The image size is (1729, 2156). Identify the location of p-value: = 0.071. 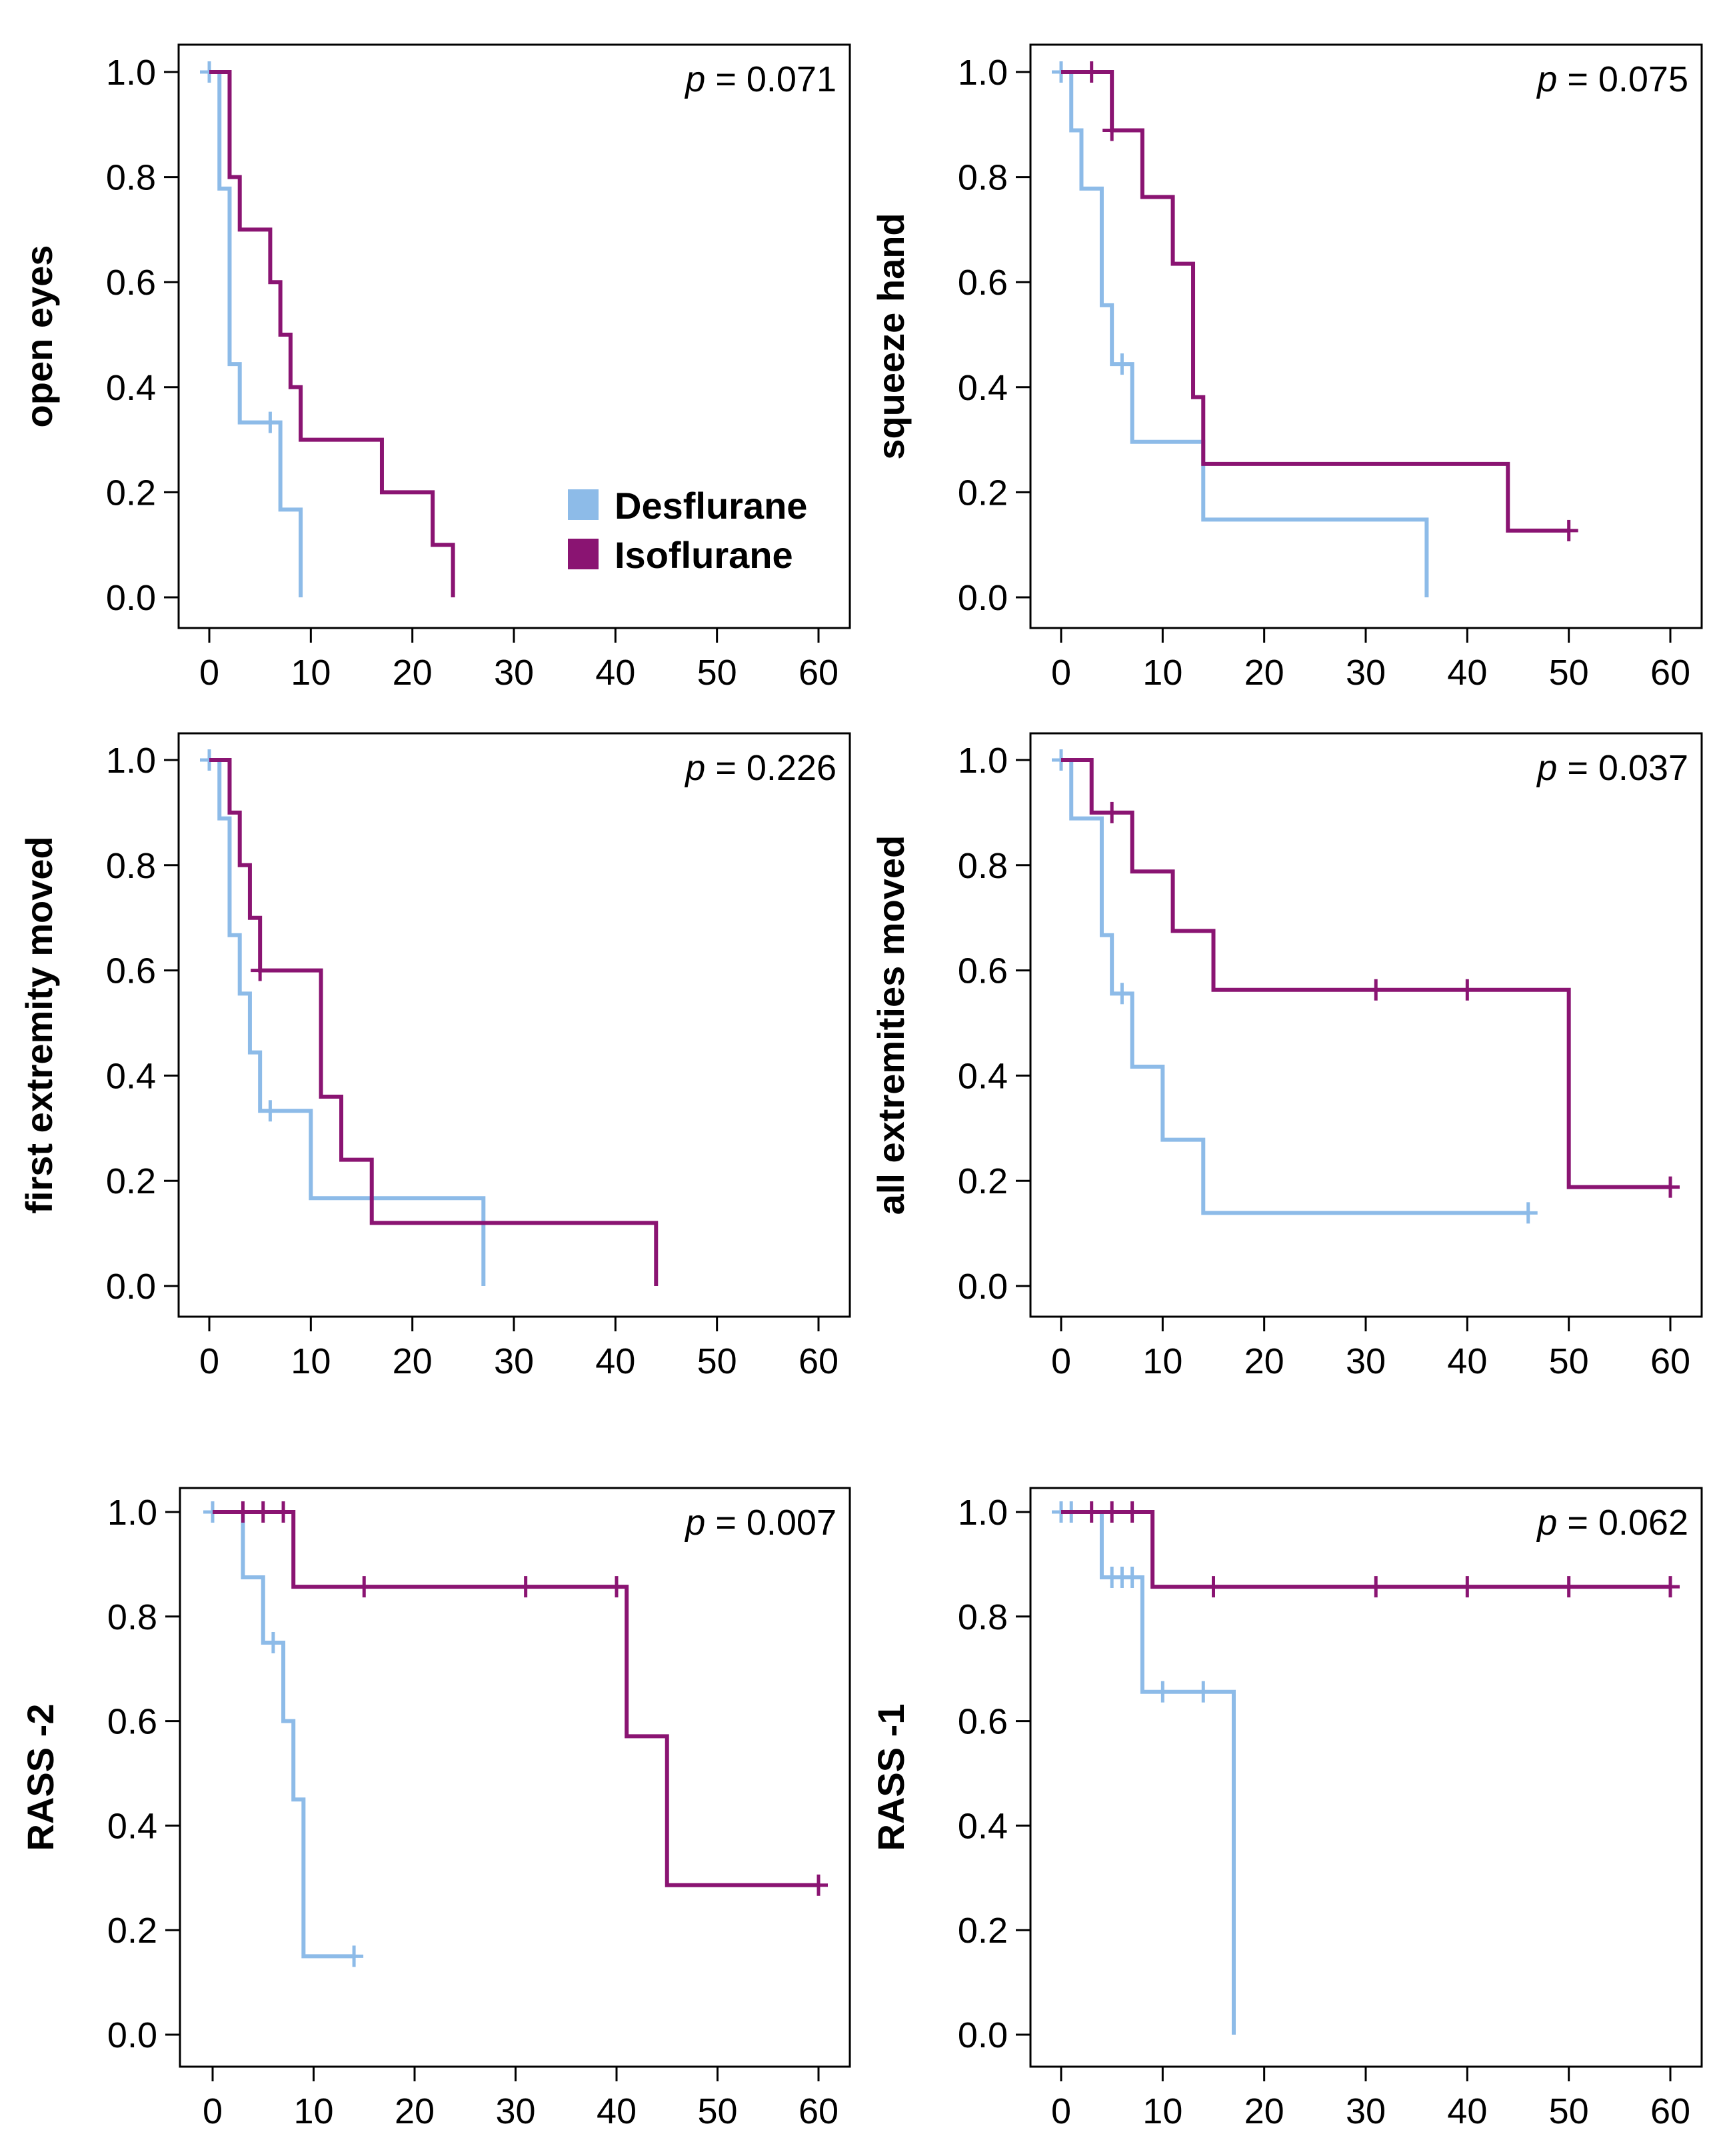
(771, 79).